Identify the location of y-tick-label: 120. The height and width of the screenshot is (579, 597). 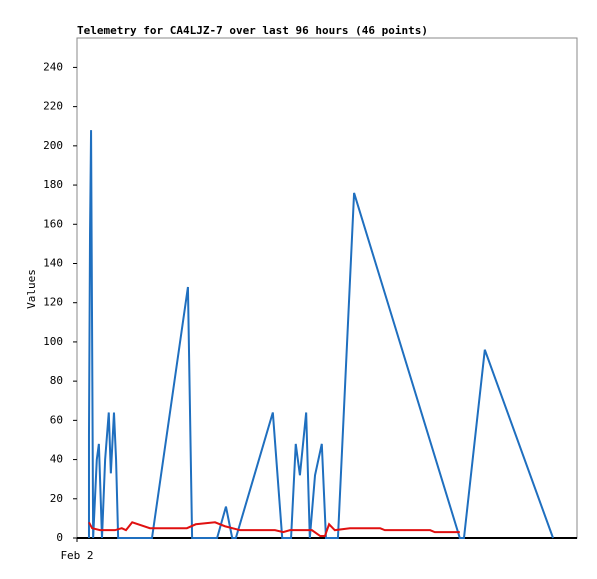
(53, 302).